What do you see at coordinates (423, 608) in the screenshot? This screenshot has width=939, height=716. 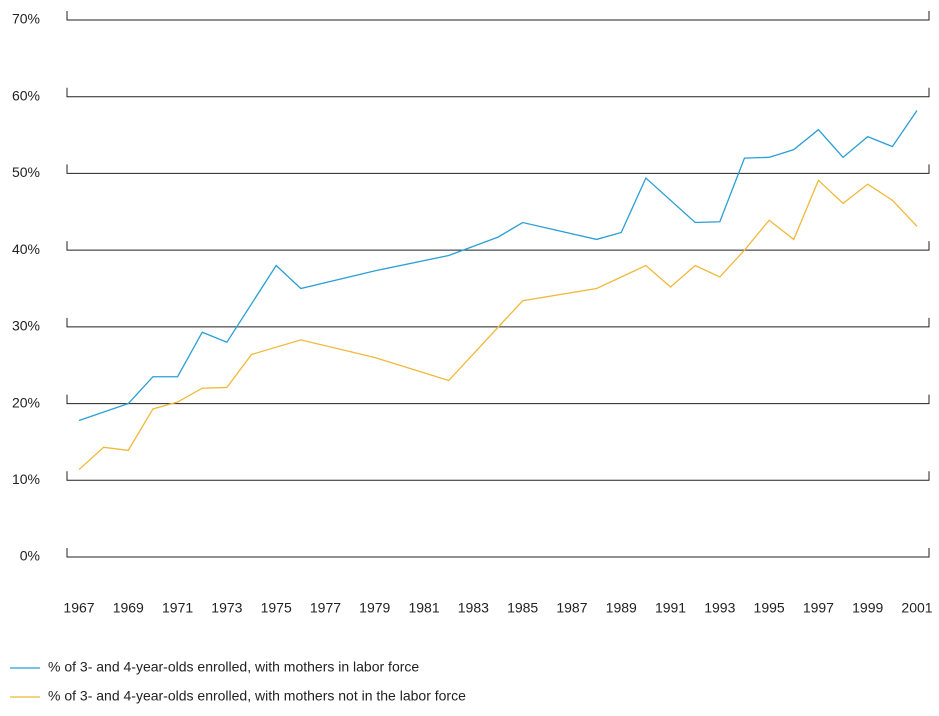 I see `x-tick-label: 1981` at bounding box center [423, 608].